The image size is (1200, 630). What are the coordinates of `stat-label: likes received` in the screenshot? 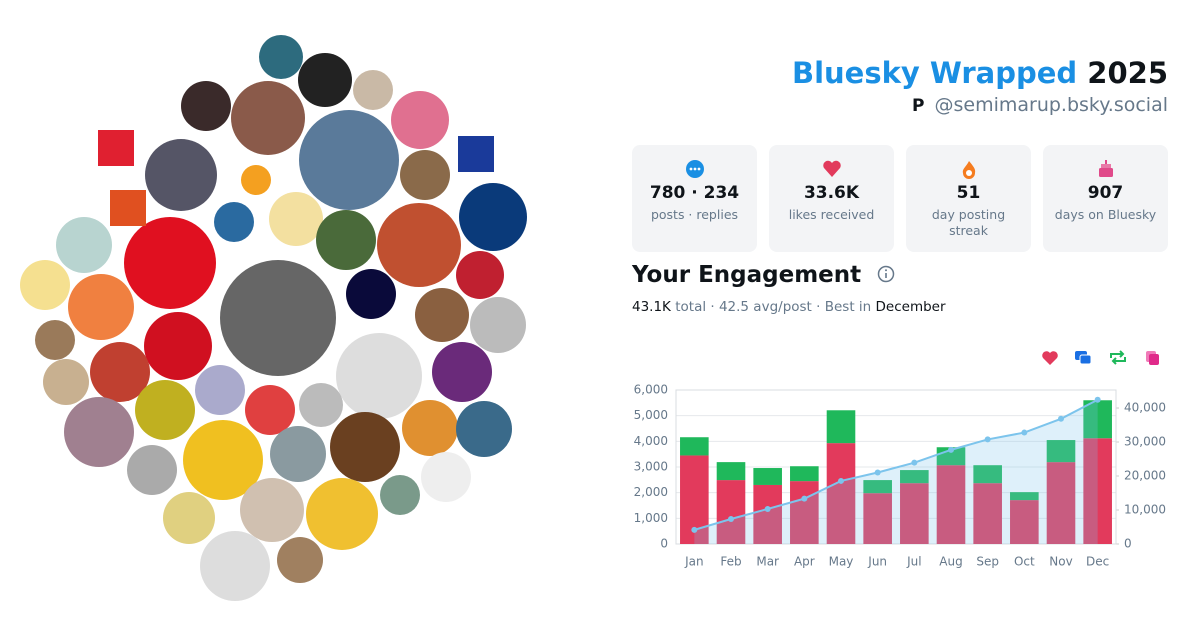 It's located at (831, 214).